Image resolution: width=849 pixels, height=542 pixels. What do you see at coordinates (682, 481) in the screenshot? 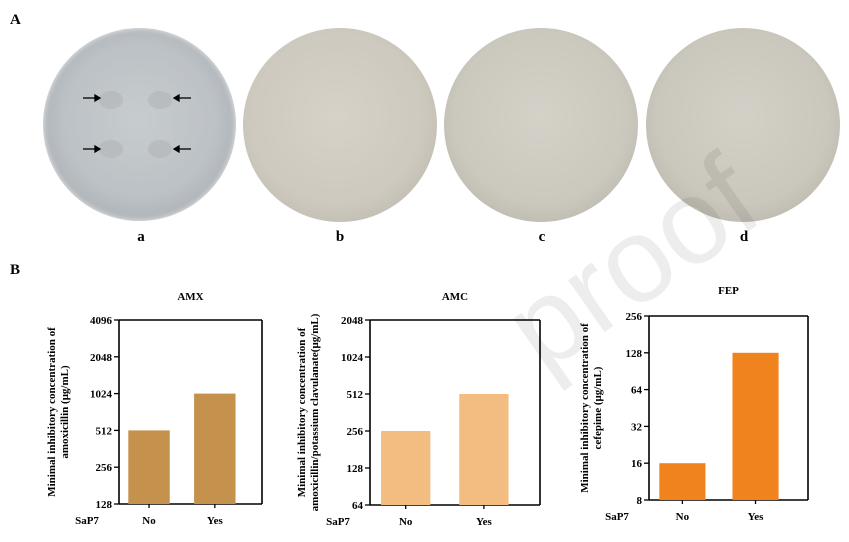
I see `bar-fep-no` at bounding box center [682, 481].